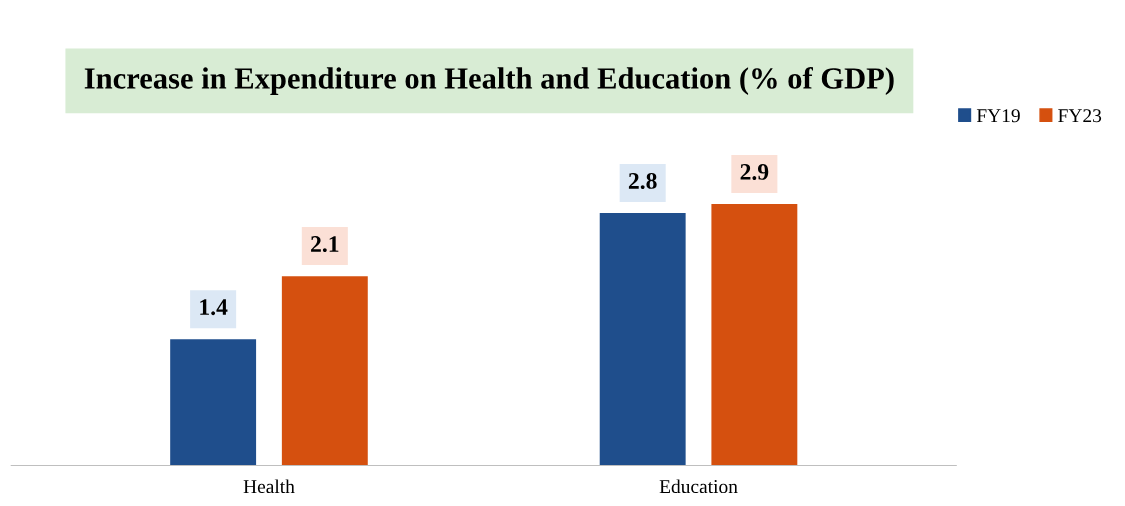 This screenshot has width=1125, height=506. Describe the element at coordinates (698, 486) in the screenshot. I see `x-tick-label: Education` at that location.